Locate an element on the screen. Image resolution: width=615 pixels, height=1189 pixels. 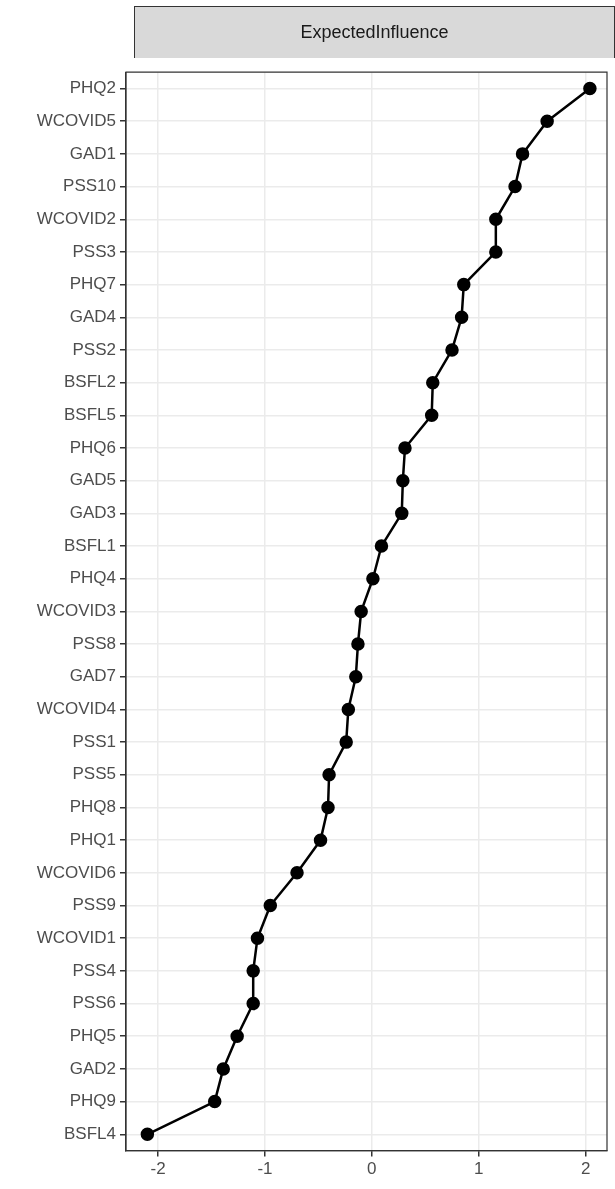
y-tick-label: WCOVID5 is located at coordinates (76, 120).